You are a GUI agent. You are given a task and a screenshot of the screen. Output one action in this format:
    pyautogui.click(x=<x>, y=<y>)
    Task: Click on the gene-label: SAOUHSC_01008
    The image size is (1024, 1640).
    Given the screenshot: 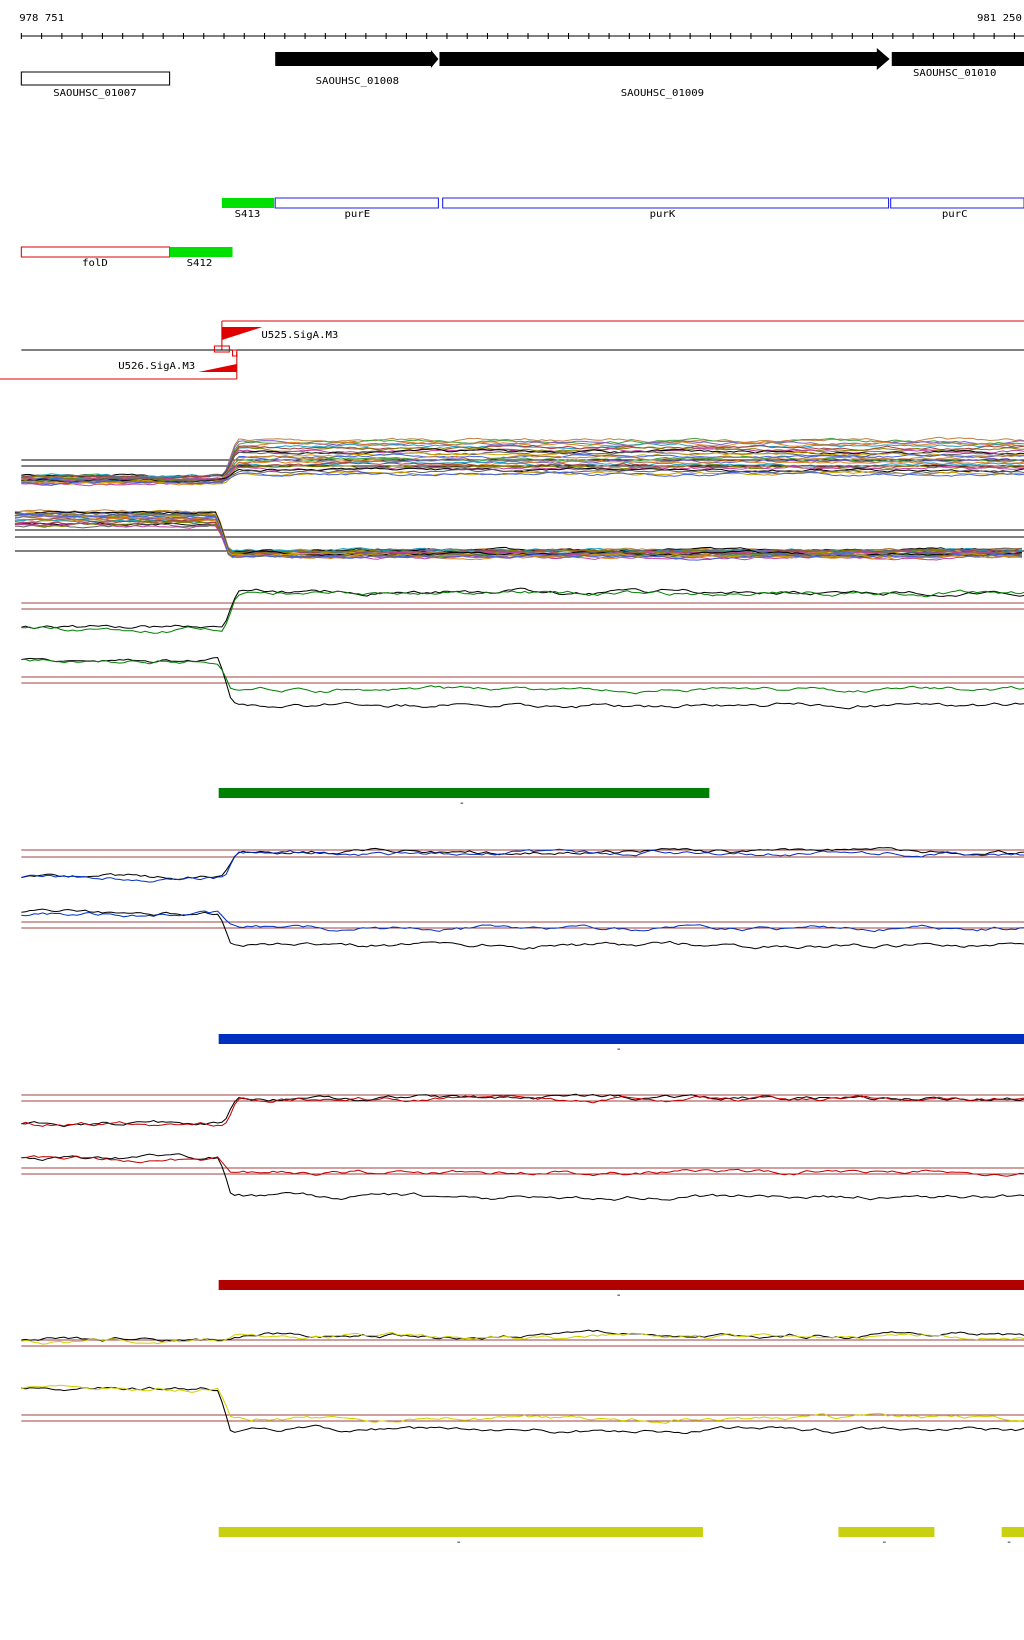 What is the action you would take?
    pyautogui.click(x=357, y=81)
    